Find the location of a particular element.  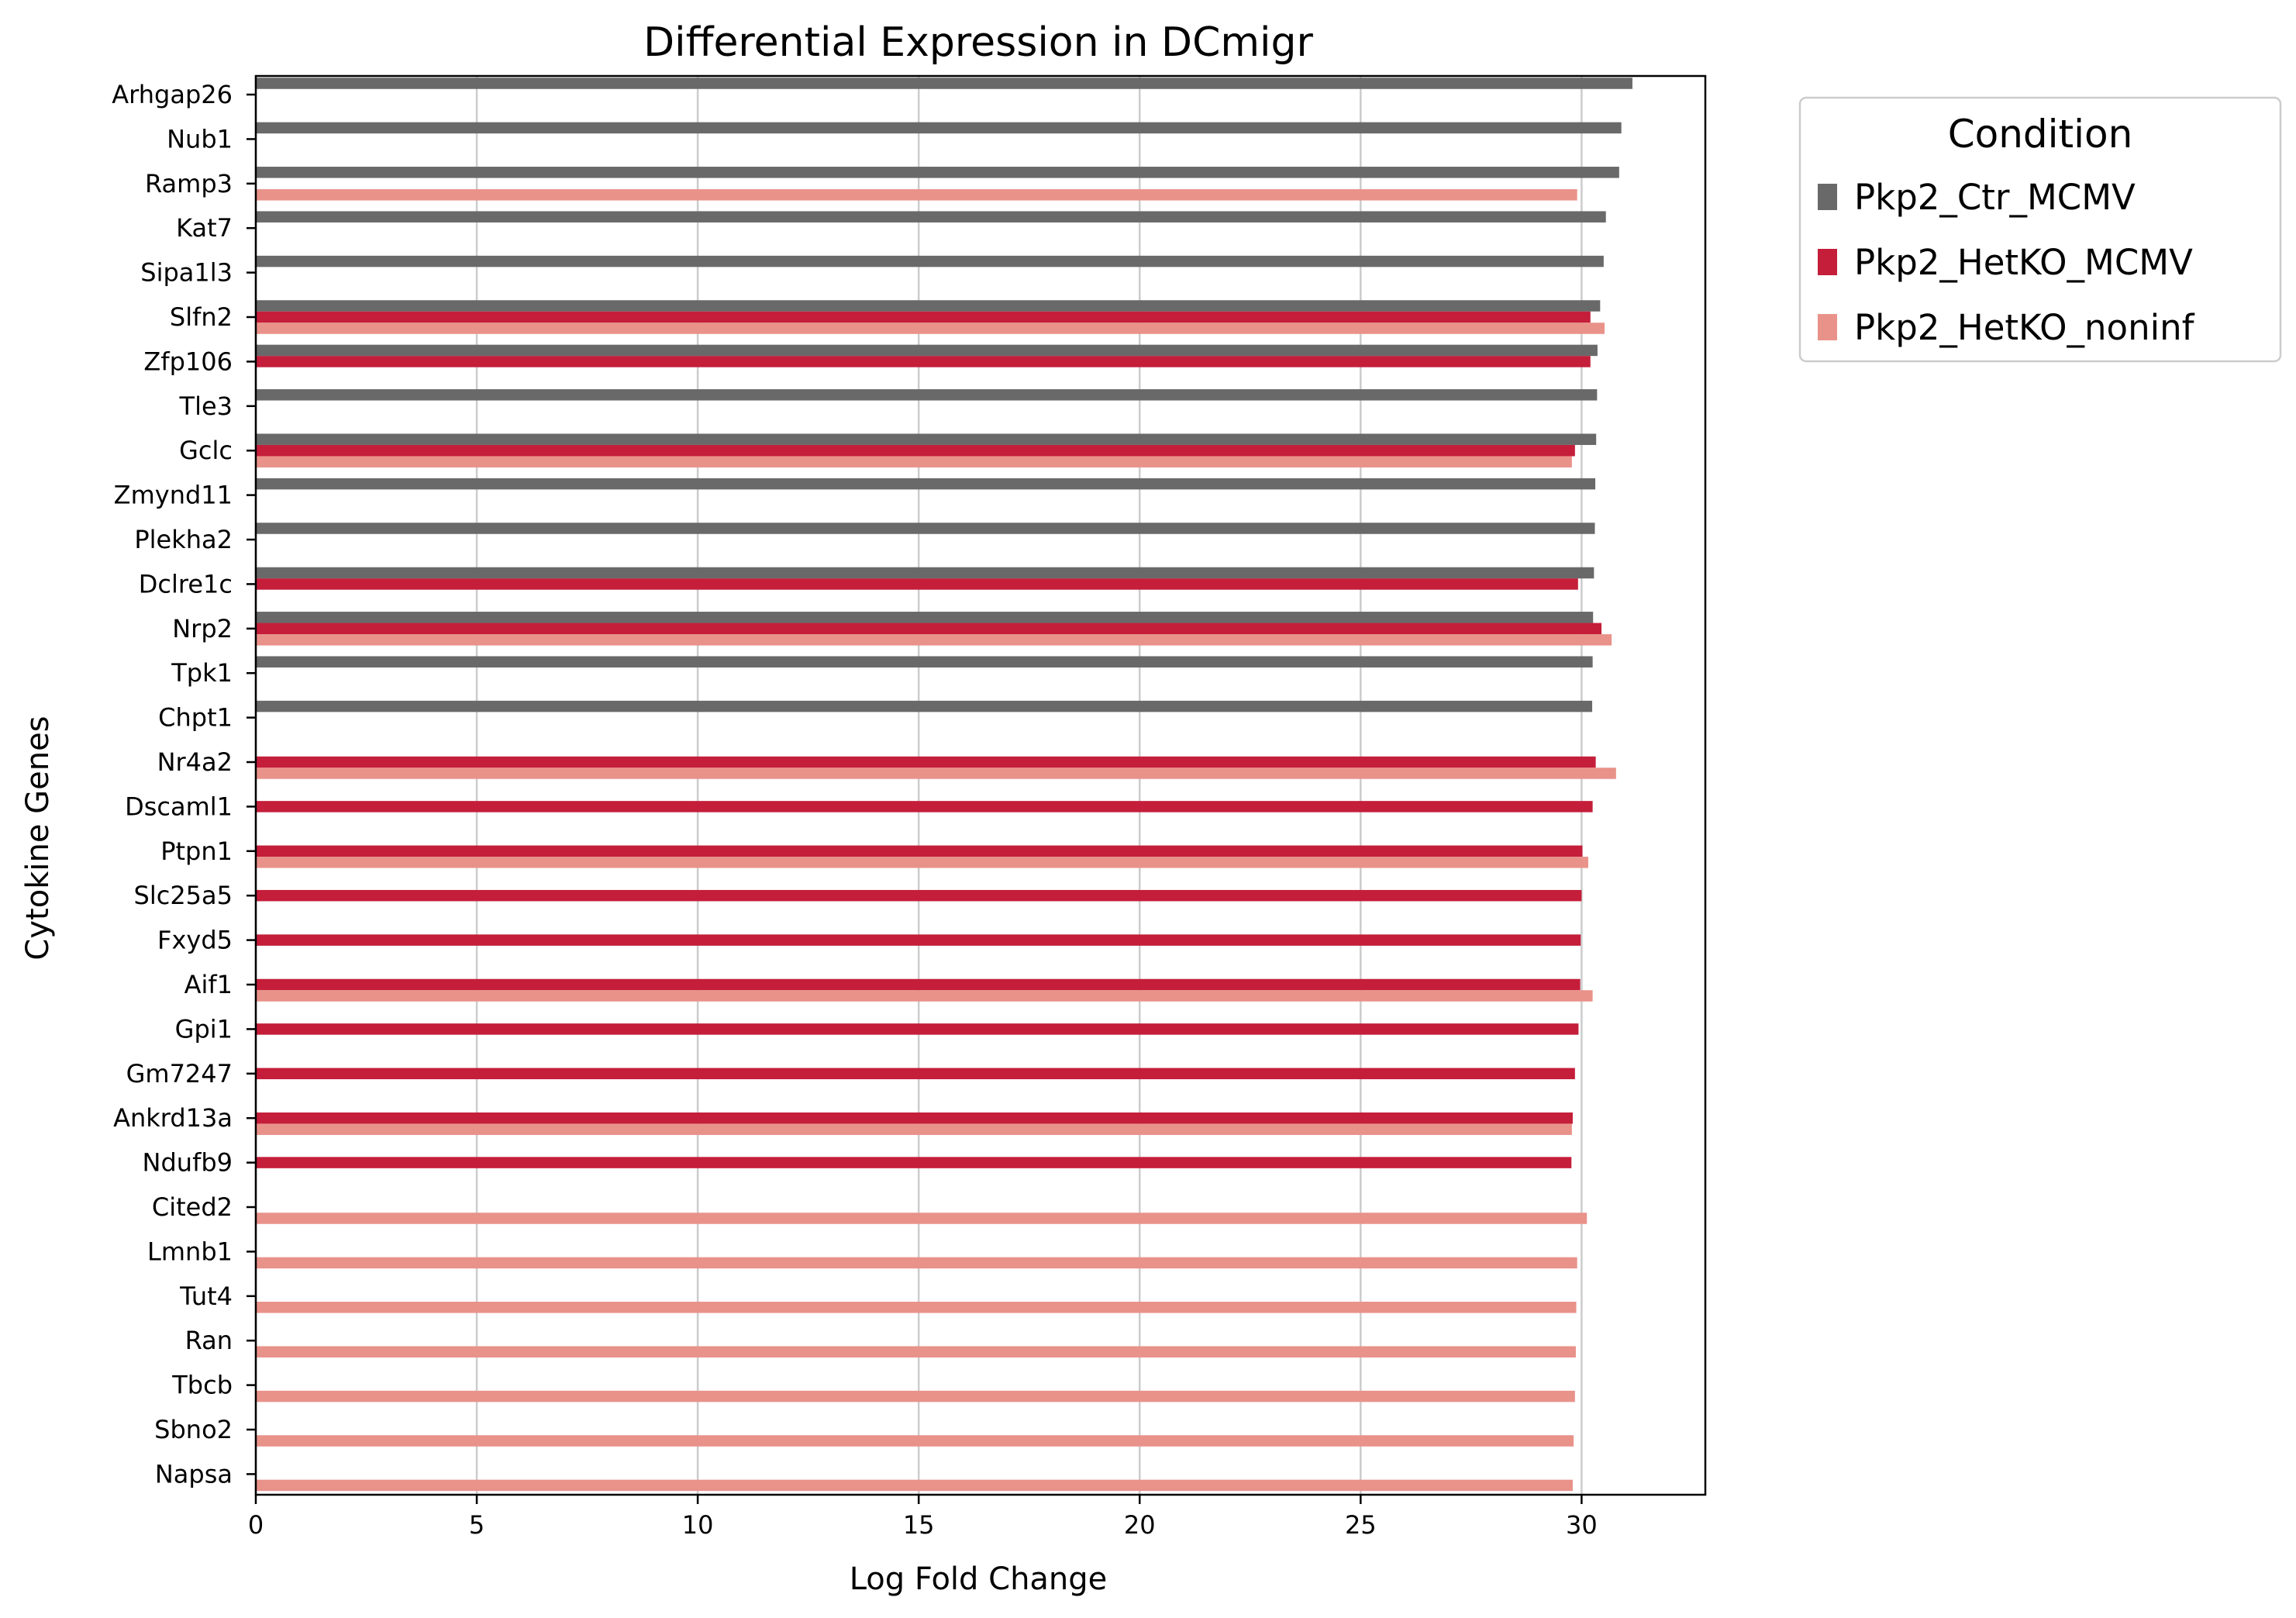

y-tick-label: Slc25a5 is located at coordinates (183, 895).